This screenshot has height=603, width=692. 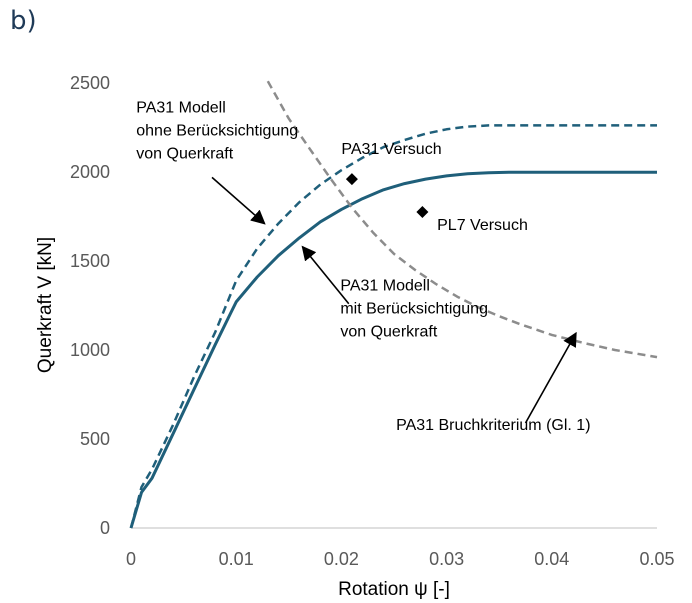 What do you see at coordinates (551, 559) in the screenshot?
I see `x-tick-label: 0.04` at bounding box center [551, 559].